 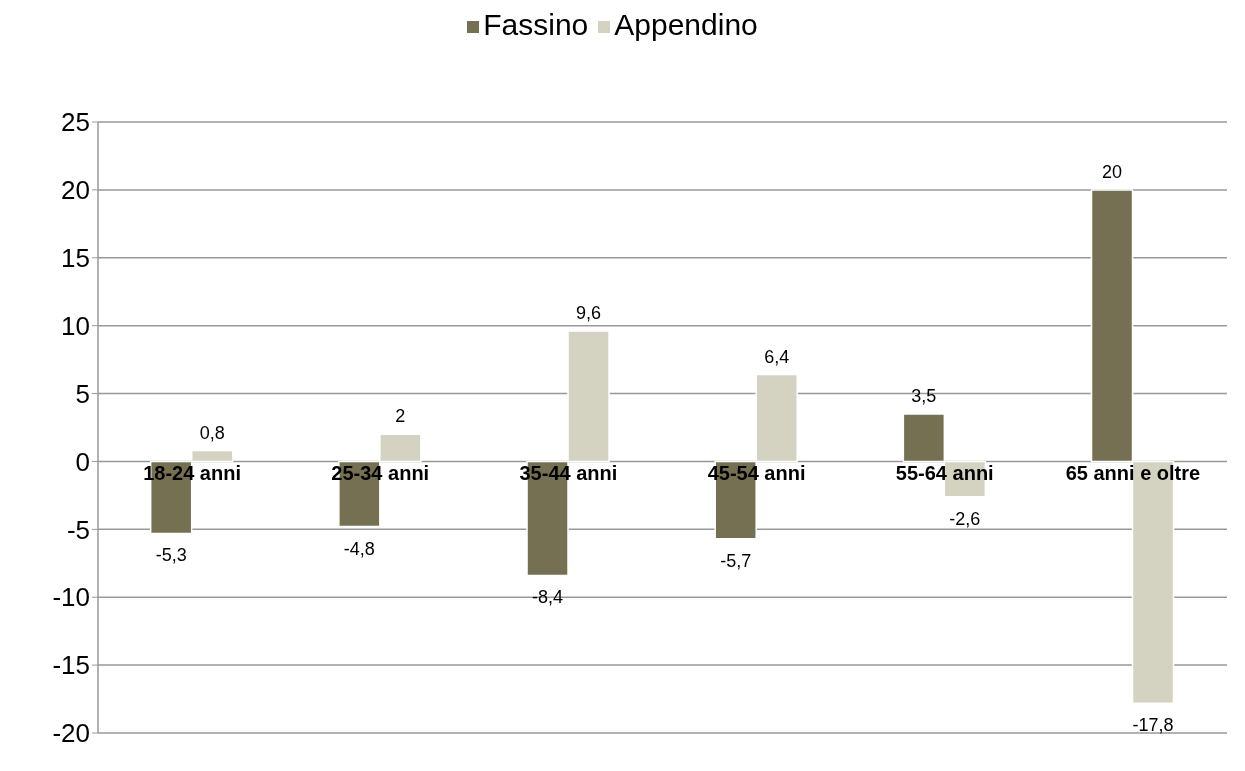 What do you see at coordinates (82, 393) in the screenshot?
I see `y-tick-label: 5` at bounding box center [82, 393].